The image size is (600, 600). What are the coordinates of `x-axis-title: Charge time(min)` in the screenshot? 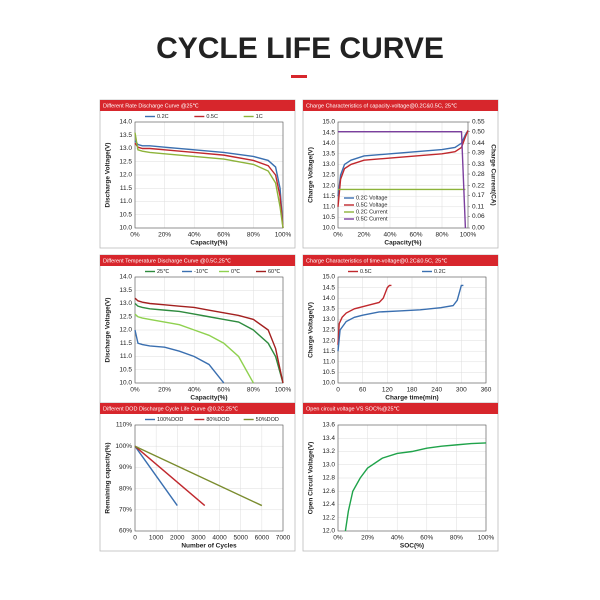 It's located at (411, 398).